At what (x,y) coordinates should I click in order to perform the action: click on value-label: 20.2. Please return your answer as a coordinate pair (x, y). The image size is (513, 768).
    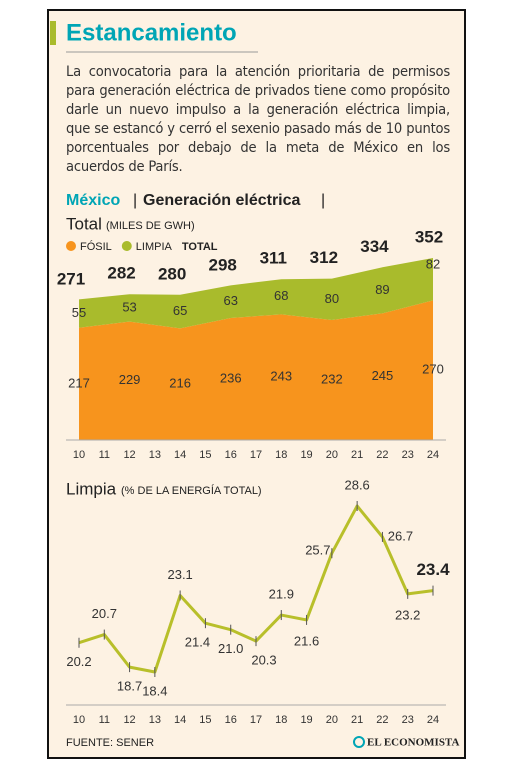
    Looking at the image, I should click on (78, 661).